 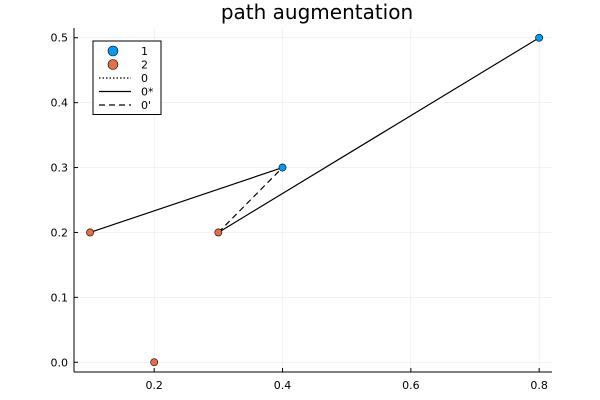 I want to click on x-tick-label: 0.2, so click(x=154, y=385).